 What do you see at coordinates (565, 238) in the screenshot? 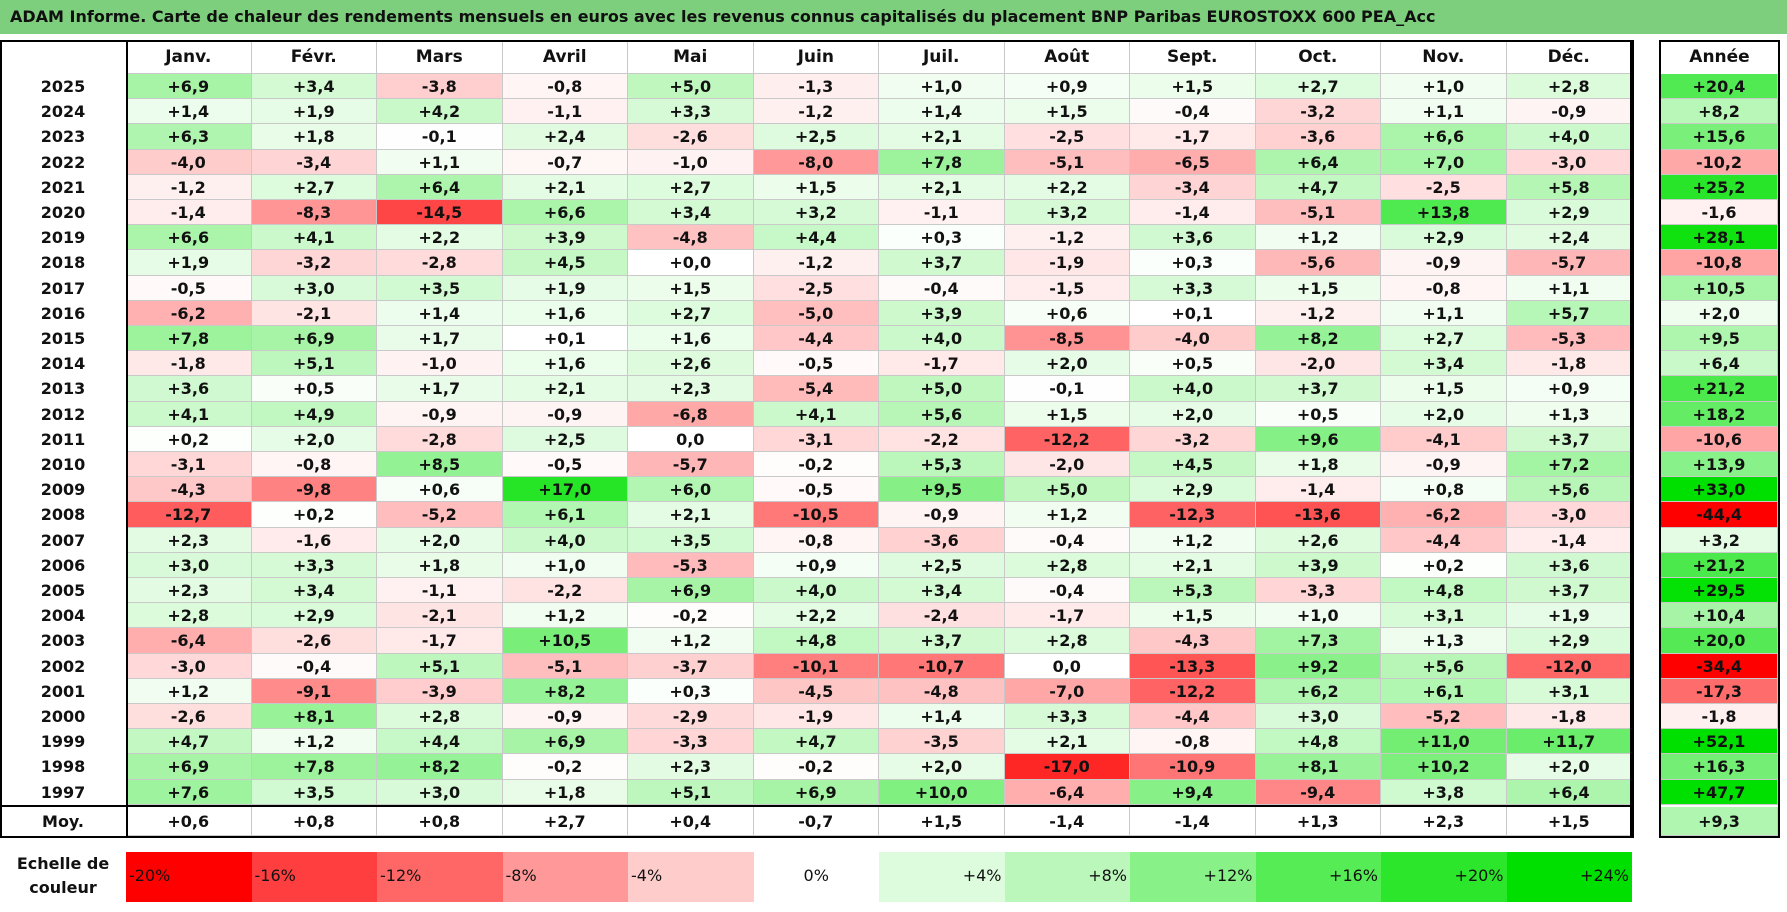
I see `month-value-cell: +3,9` at bounding box center [565, 238].